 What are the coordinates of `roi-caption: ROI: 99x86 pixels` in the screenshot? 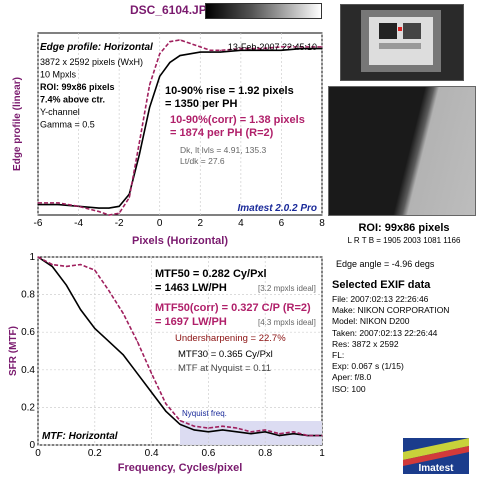 It's located at (404, 228).